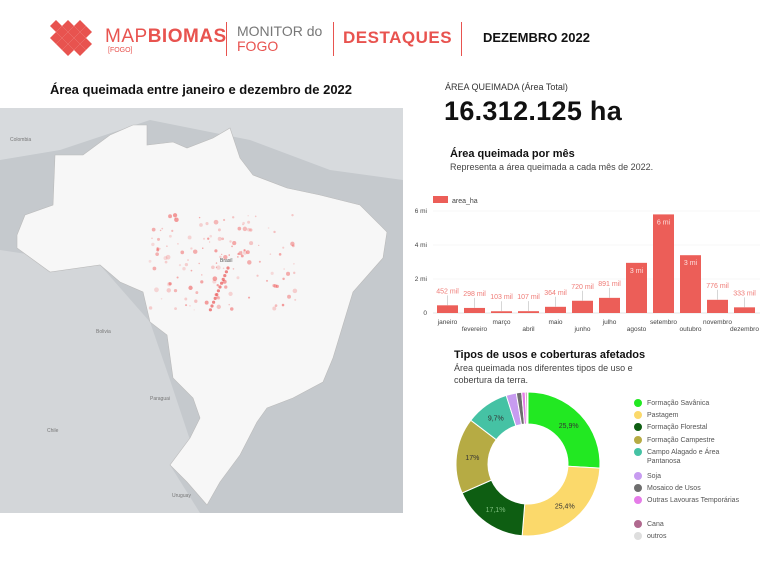 The width and height of the screenshot is (768, 564). What do you see at coordinates (474, 310) in the screenshot?
I see `bar-fevereiro` at bounding box center [474, 310].